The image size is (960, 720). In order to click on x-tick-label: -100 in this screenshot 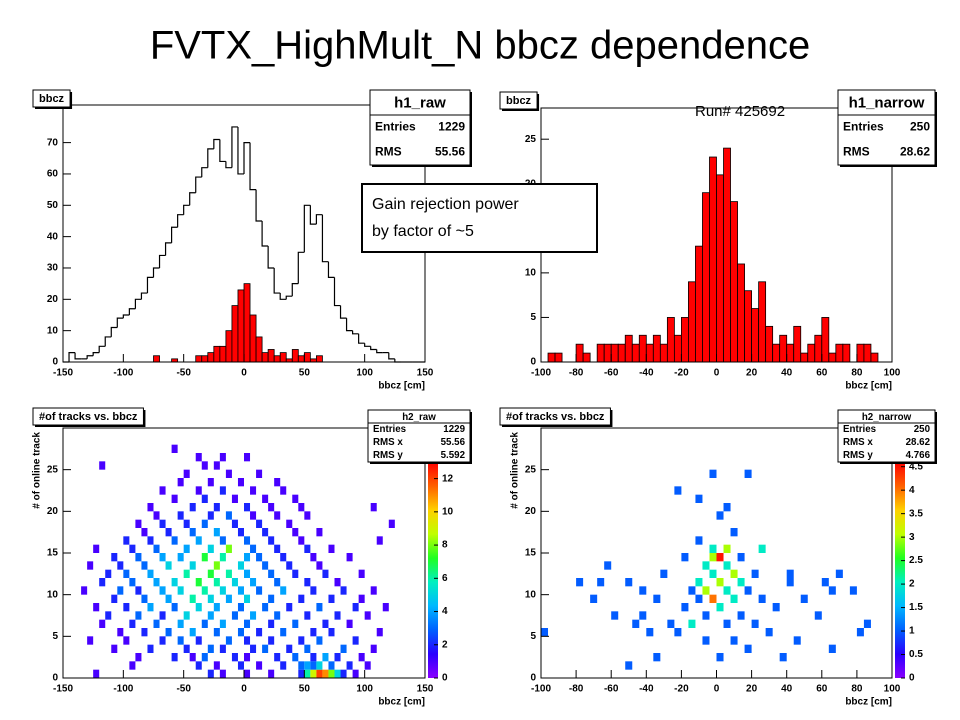, I will do `click(541, 689)`.